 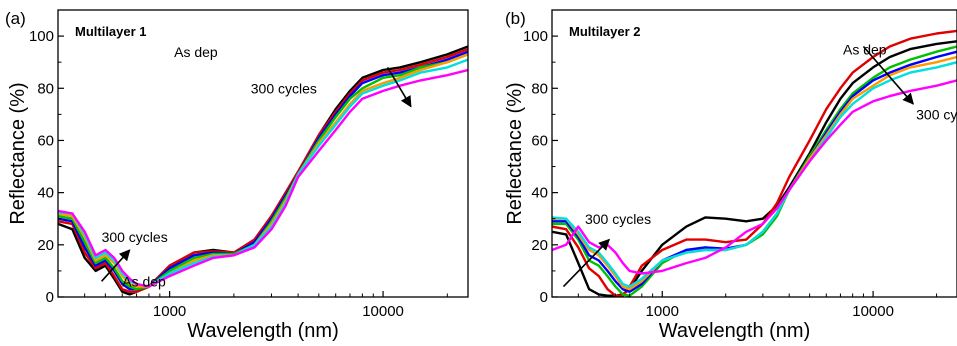 What do you see at coordinates (111, 31) in the screenshot?
I see `panel-title: Multilayer 1` at bounding box center [111, 31].